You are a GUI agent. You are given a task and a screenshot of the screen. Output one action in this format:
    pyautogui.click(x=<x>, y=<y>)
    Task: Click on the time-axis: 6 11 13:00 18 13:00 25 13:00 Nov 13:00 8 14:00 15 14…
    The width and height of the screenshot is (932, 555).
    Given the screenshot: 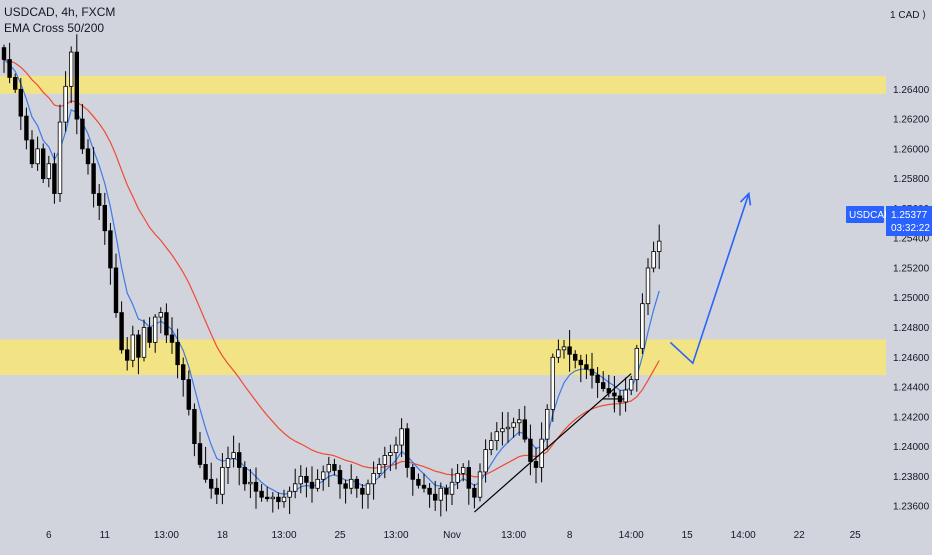 What is the action you would take?
    pyautogui.click(x=453, y=535)
    